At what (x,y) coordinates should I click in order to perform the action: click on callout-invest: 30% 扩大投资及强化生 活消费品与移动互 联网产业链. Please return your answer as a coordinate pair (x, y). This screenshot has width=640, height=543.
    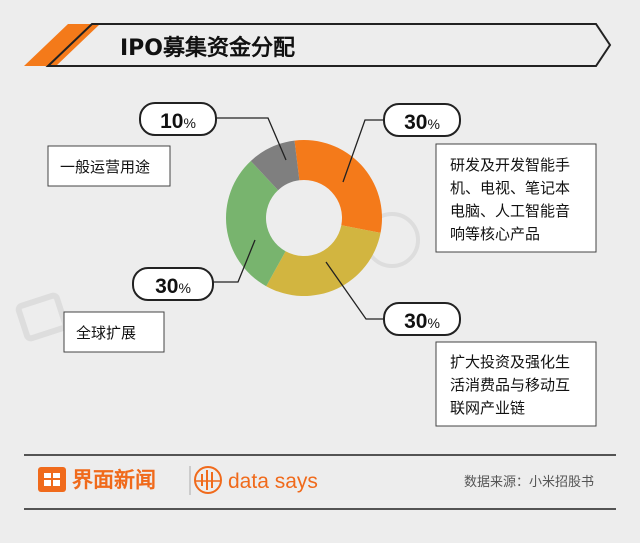
    Looking at the image, I should click on (490, 364).